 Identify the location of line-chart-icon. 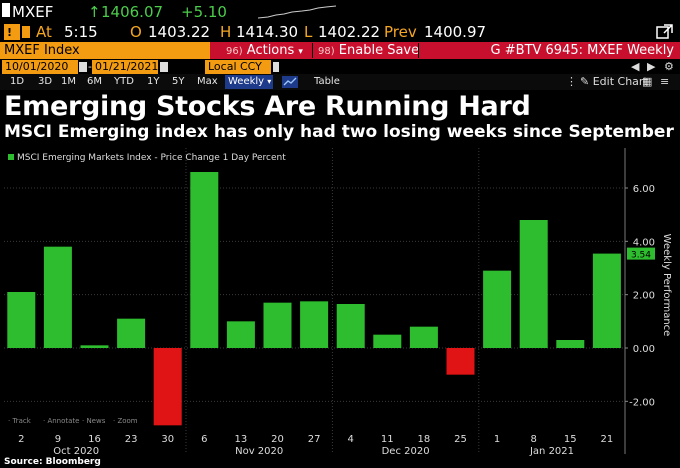
(290, 82).